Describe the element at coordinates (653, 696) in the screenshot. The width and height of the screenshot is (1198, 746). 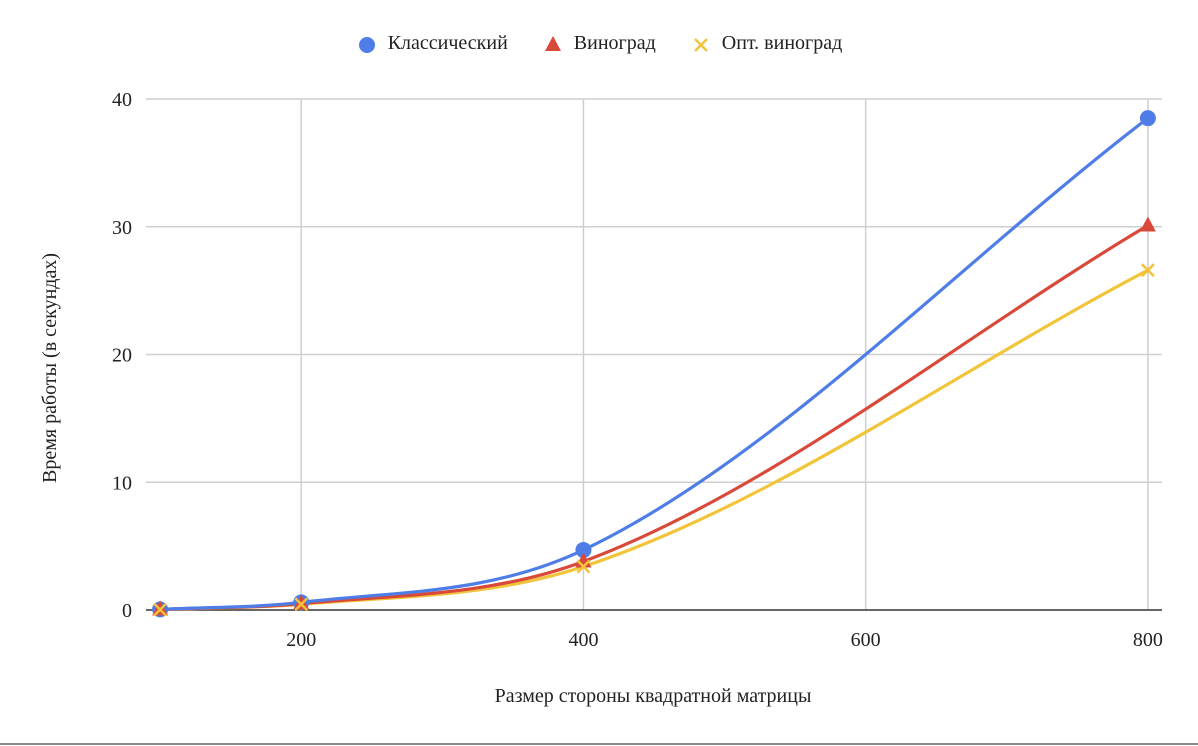
I see `x-axis-title: Размер стороны квадратной матрицы` at that location.